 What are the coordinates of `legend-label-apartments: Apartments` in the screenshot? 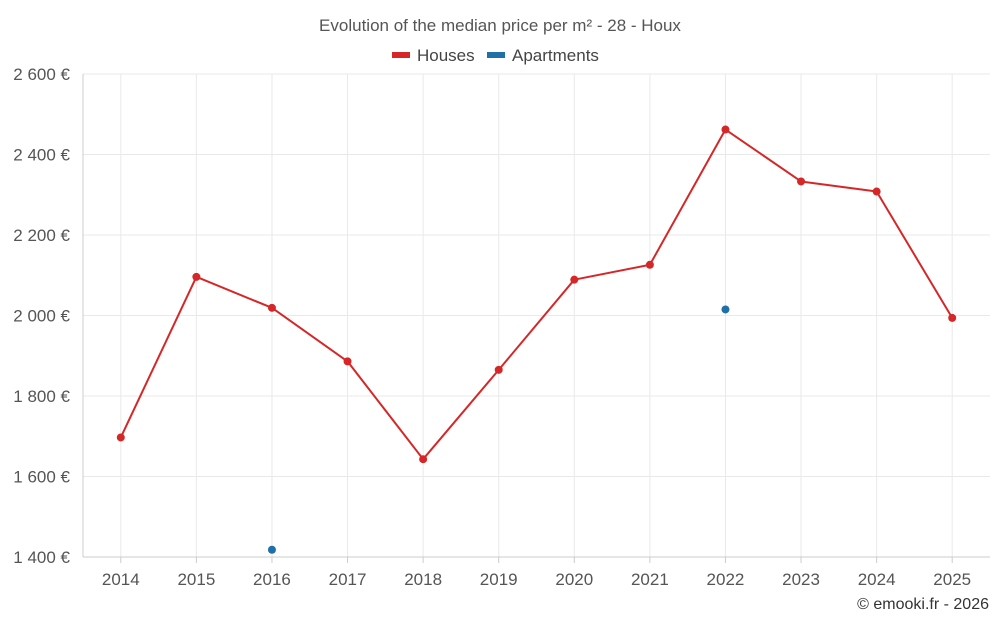 It's located at (555, 55).